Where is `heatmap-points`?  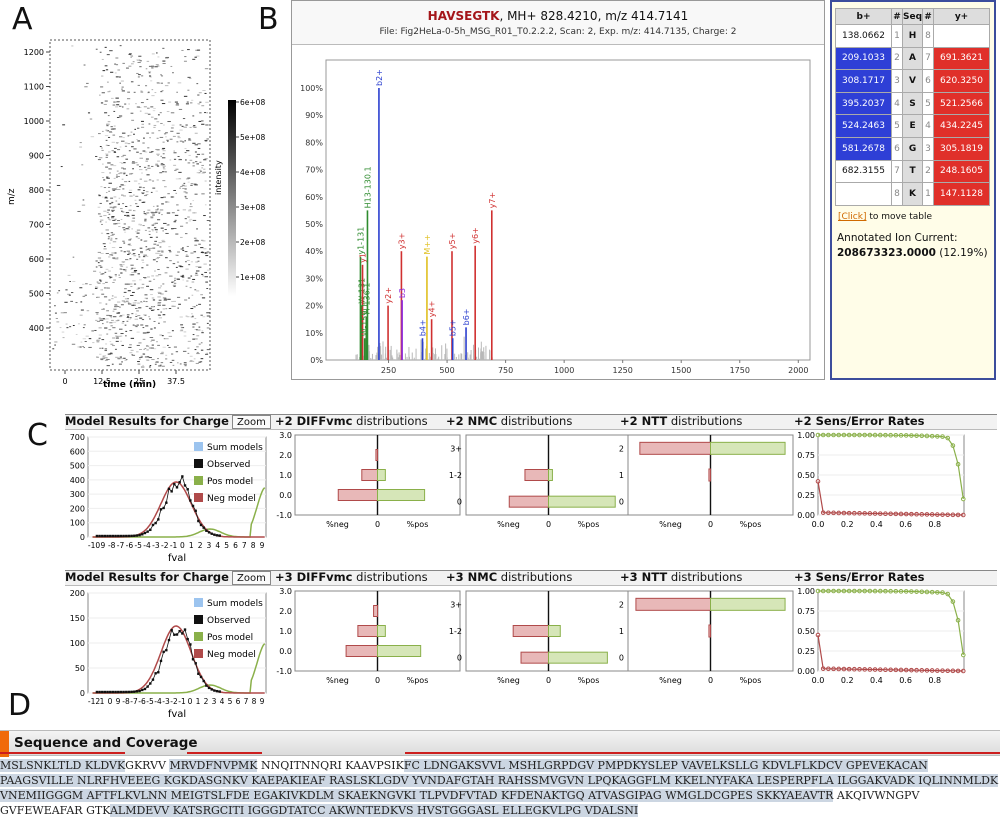
heatmap-points is located at coordinates (131, 206).